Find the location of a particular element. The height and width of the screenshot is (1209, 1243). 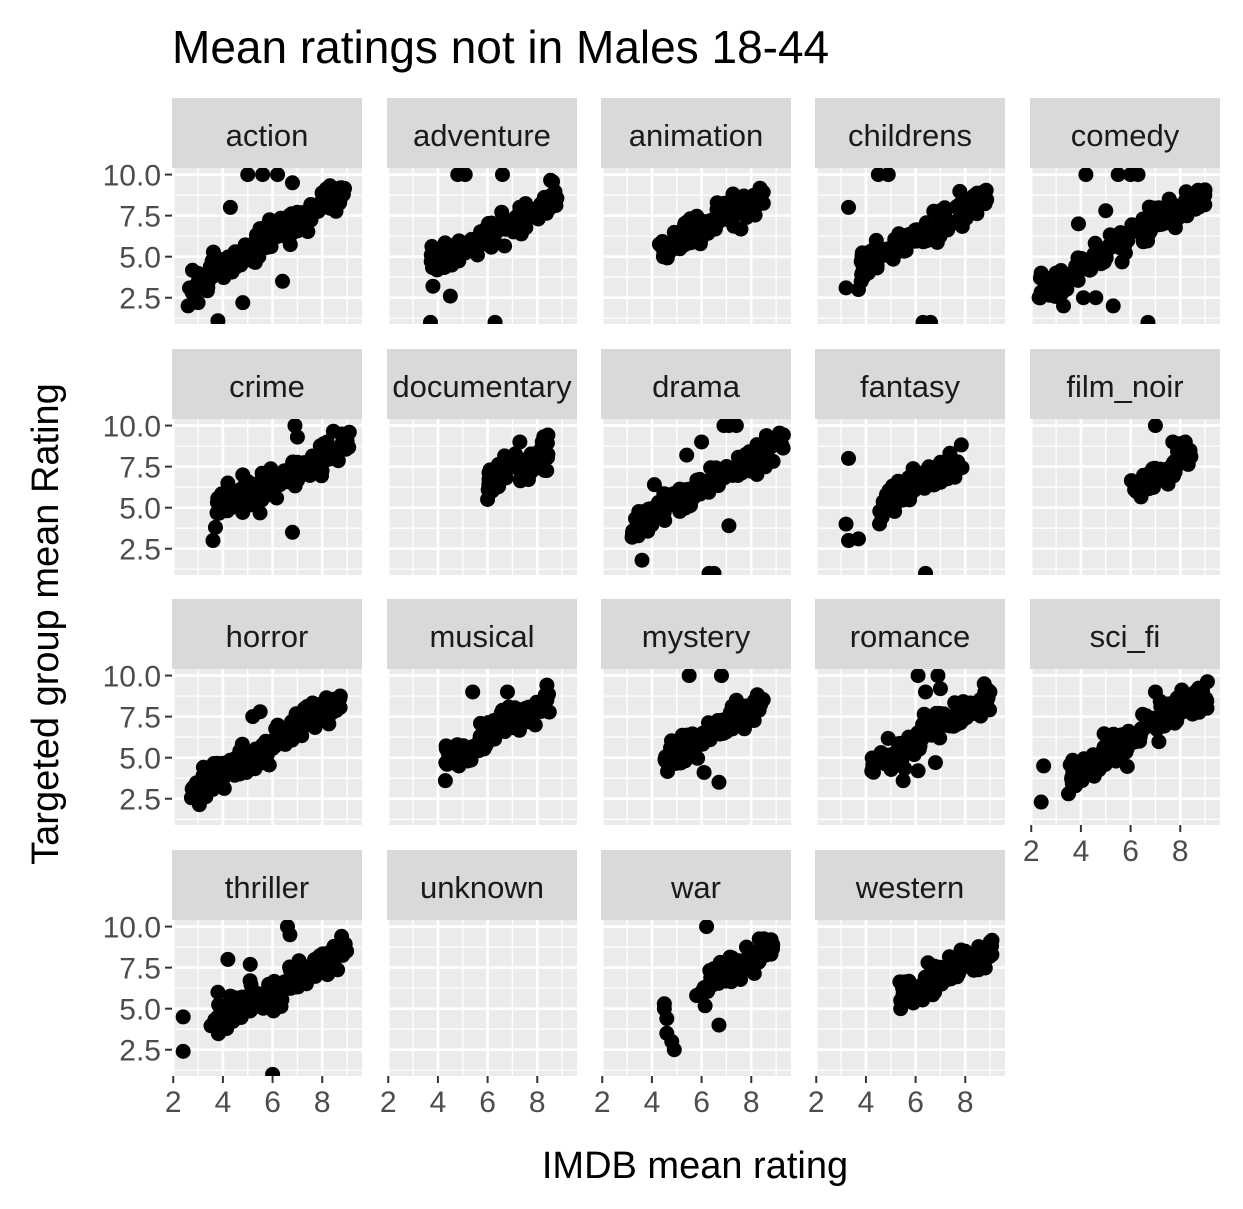

x-tick-label: 4 is located at coordinates (438, 1102).